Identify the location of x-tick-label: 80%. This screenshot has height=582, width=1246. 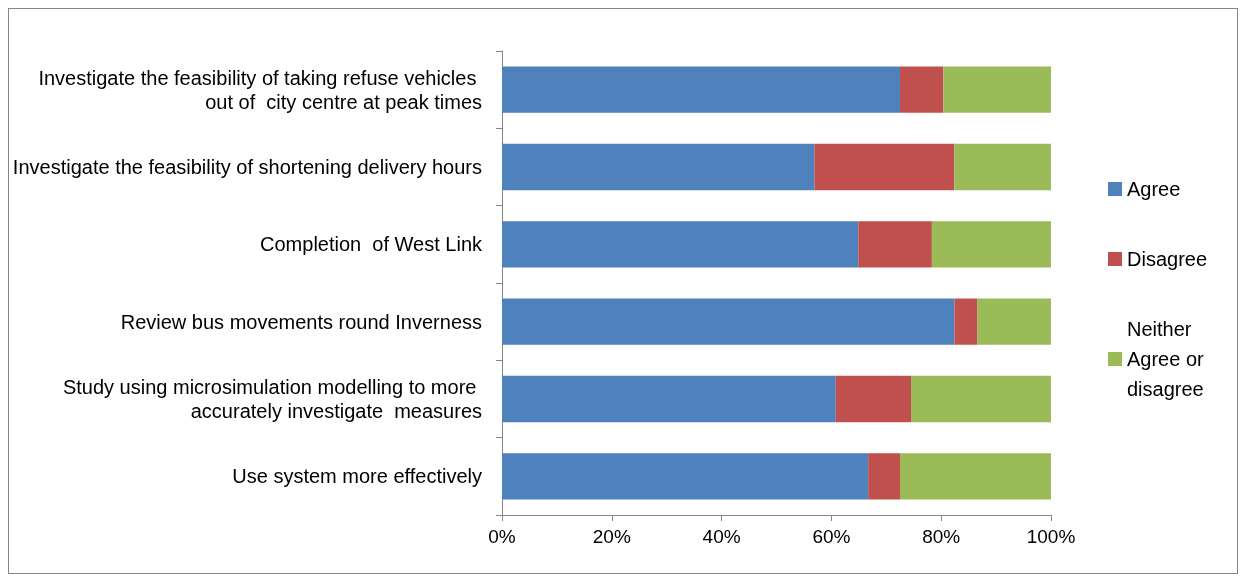
(941, 536).